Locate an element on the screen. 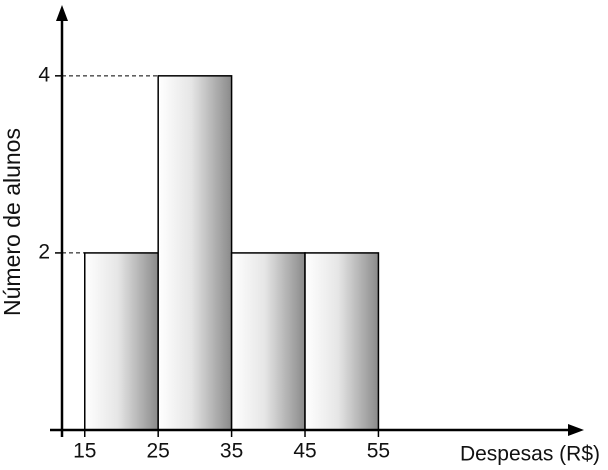 The width and height of the screenshot is (608, 470). x-tick-label: 15 is located at coordinates (84, 451).